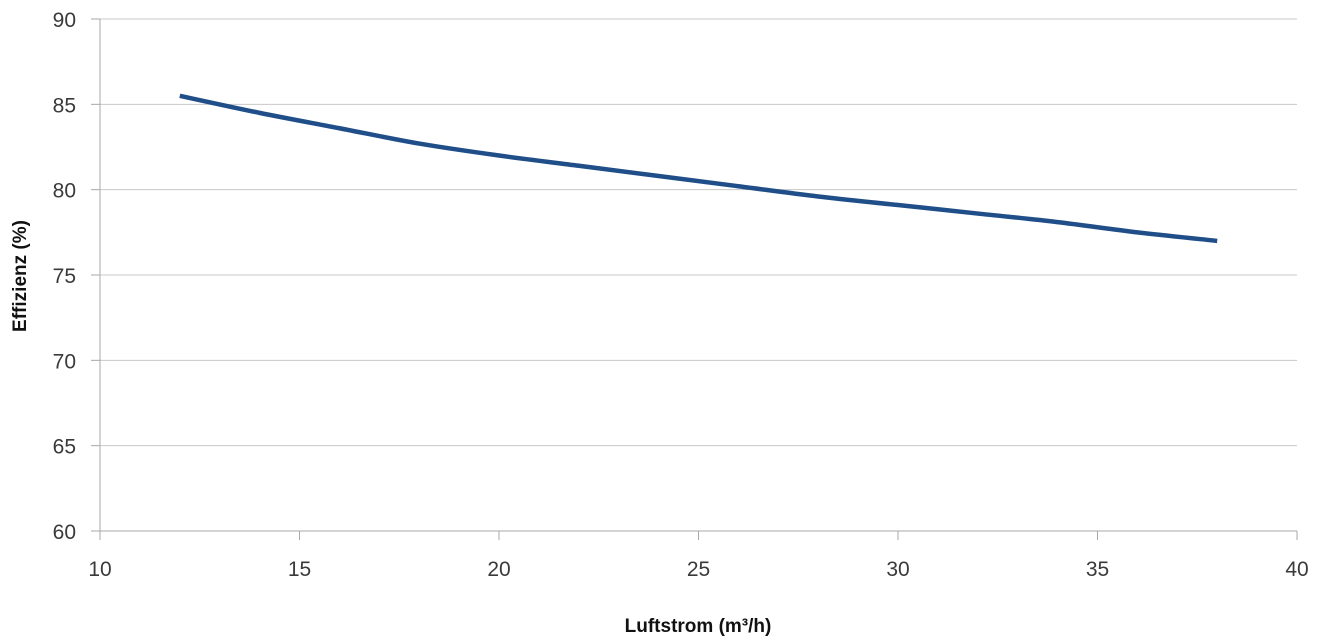  What do you see at coordinates (698, 569) in the screenshot?
I see `x-tick-label: 25` at bounding box center [698, 569].